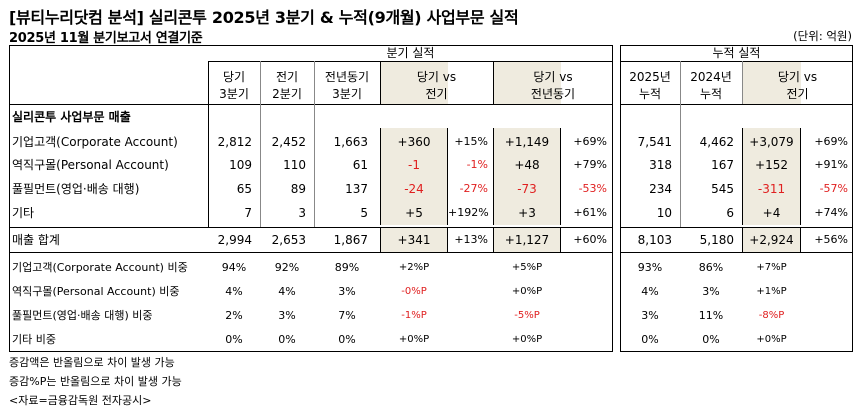  What do you see at coordinates (527, 142) in the screenshot?
I see `cell-q-delta-yoy: +1,149` at bounding box center [527, 142].